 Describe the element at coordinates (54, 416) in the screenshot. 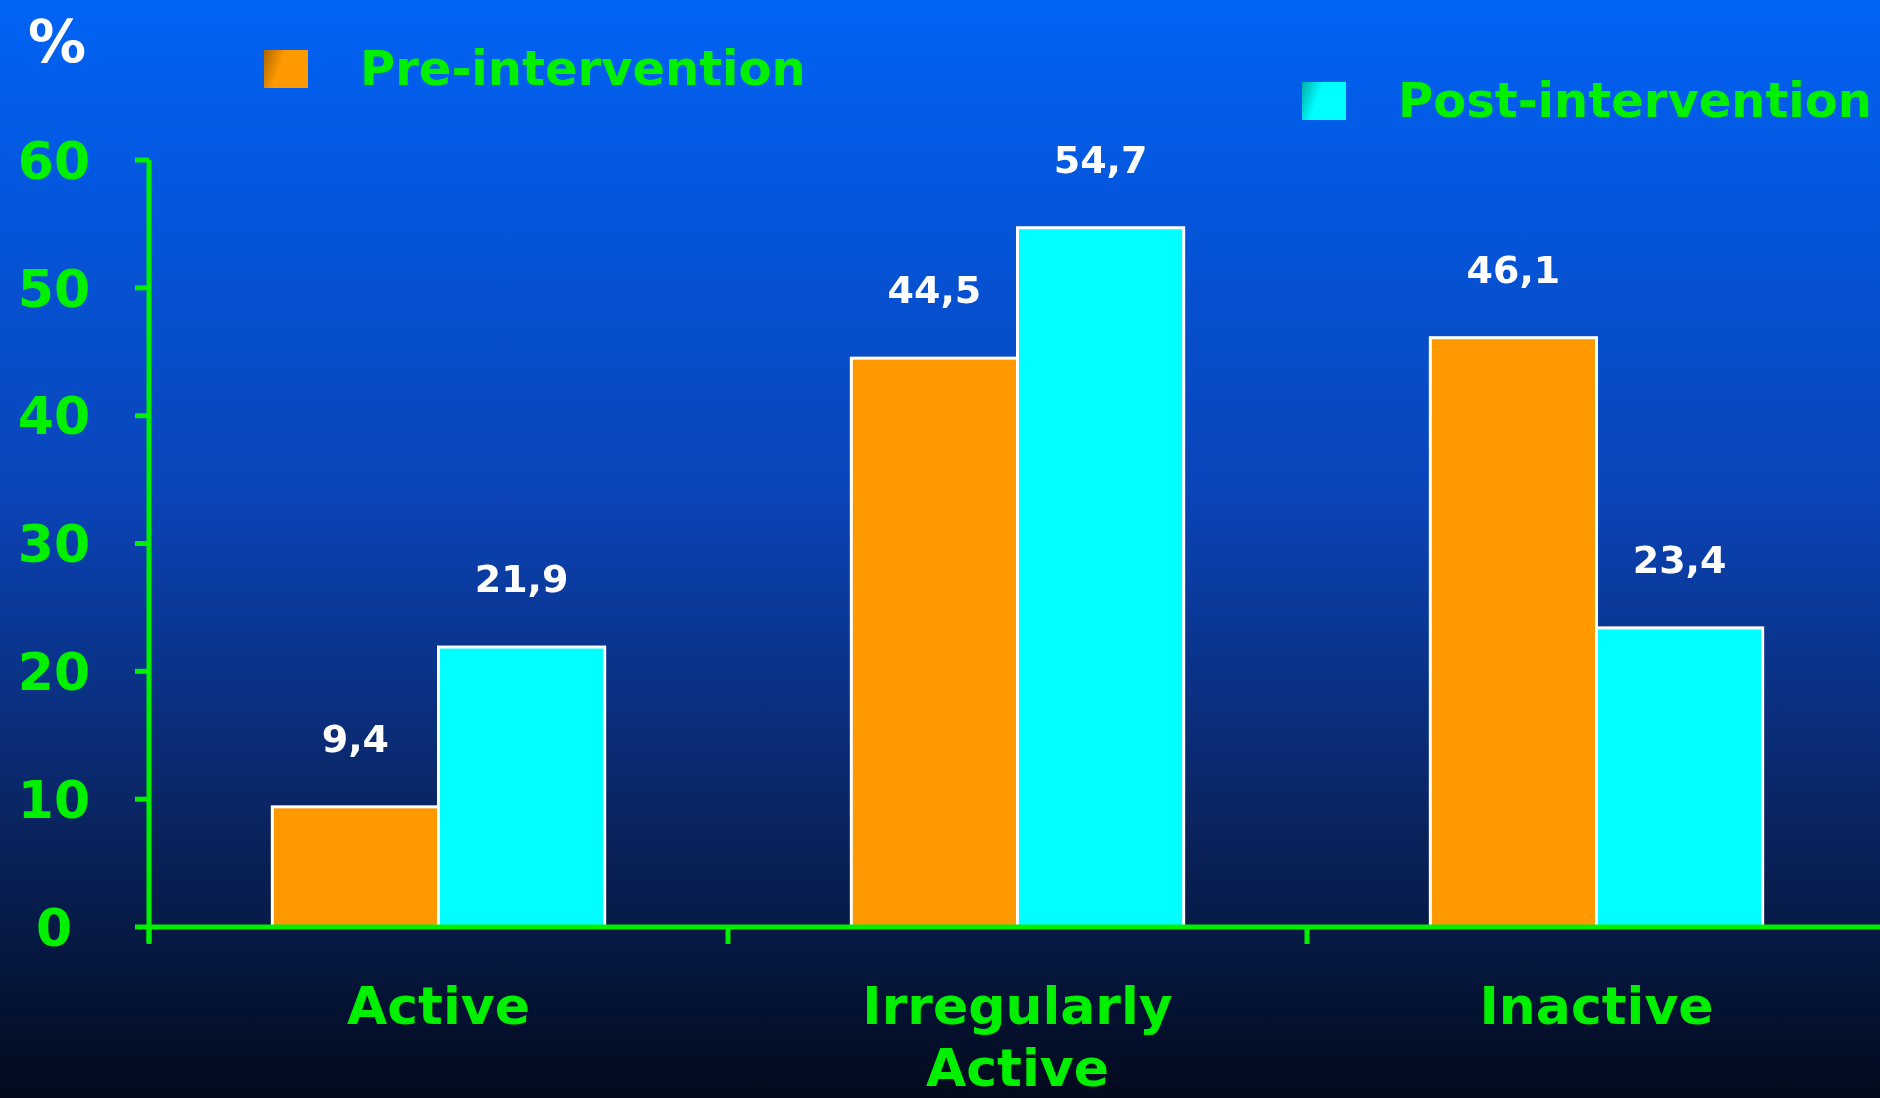

I see `y-tick-label: 40` at that location.